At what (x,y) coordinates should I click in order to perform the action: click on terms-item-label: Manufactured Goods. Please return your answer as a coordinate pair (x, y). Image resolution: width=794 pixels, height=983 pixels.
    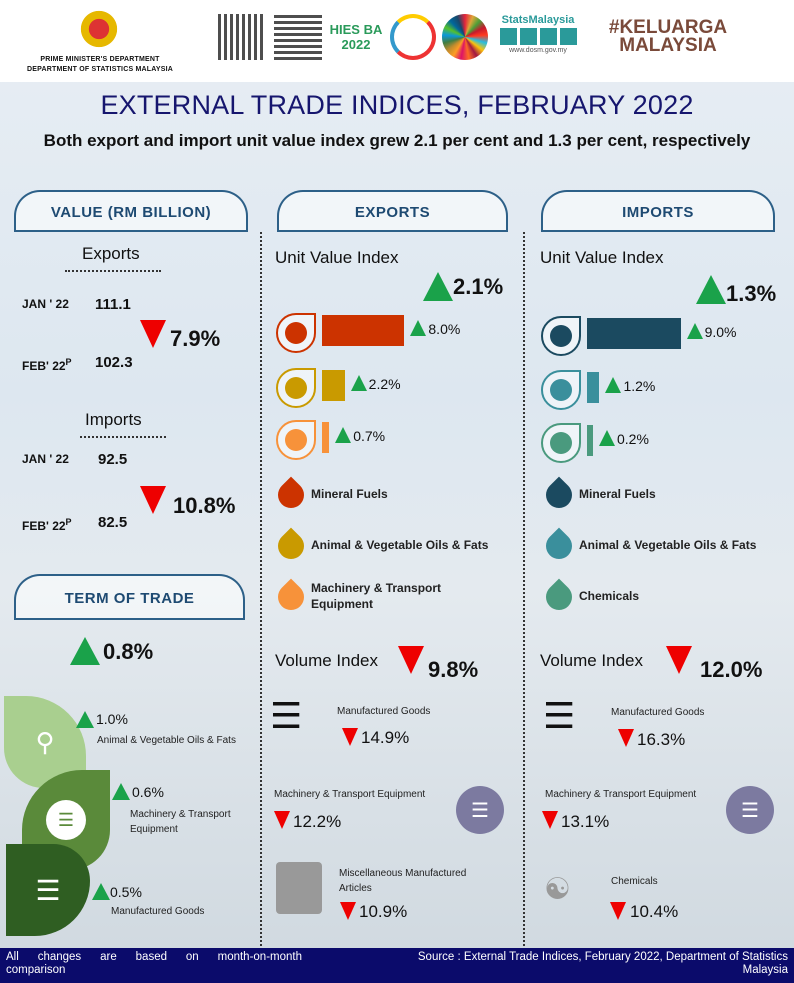
    Looking at the image, I should click on (158, 911).